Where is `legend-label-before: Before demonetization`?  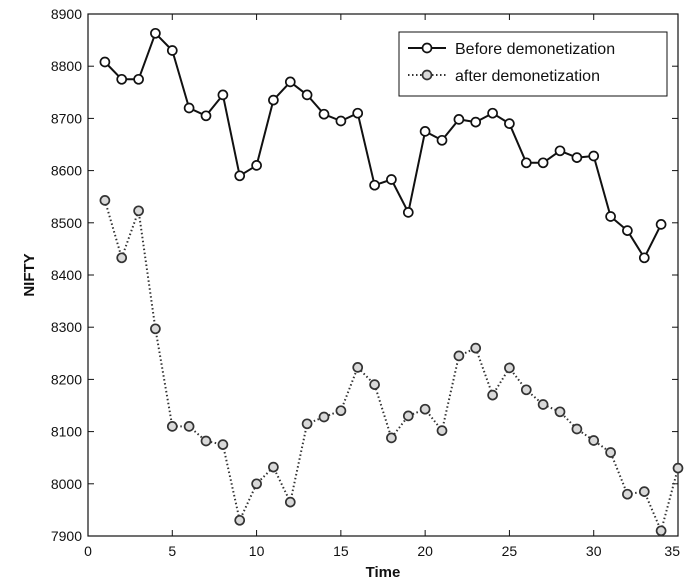 legend-label-before: Before demonetization is located at coordinates (535, 49).